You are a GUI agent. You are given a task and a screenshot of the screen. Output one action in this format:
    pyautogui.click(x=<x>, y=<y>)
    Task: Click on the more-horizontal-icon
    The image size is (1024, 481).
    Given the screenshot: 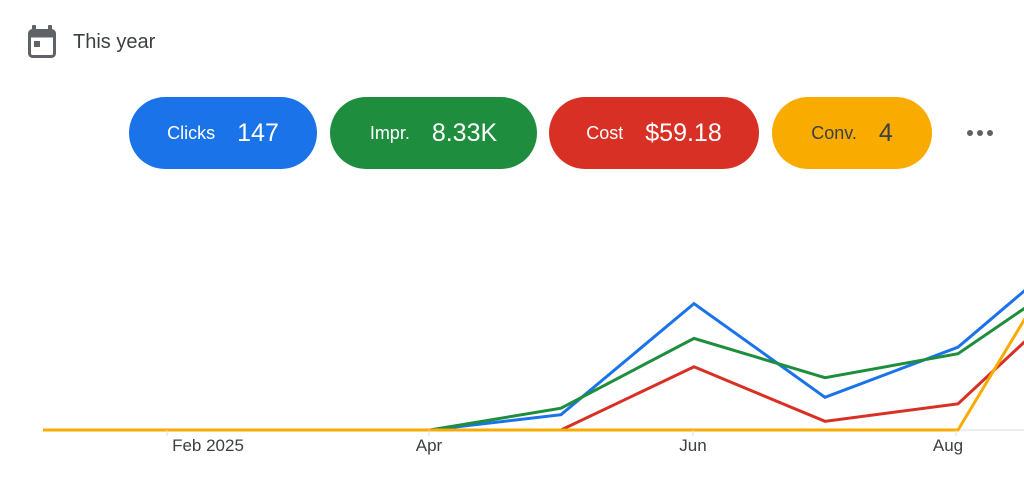 What is the action you would take?
    pyautogui.click(x=980, y=133)
    